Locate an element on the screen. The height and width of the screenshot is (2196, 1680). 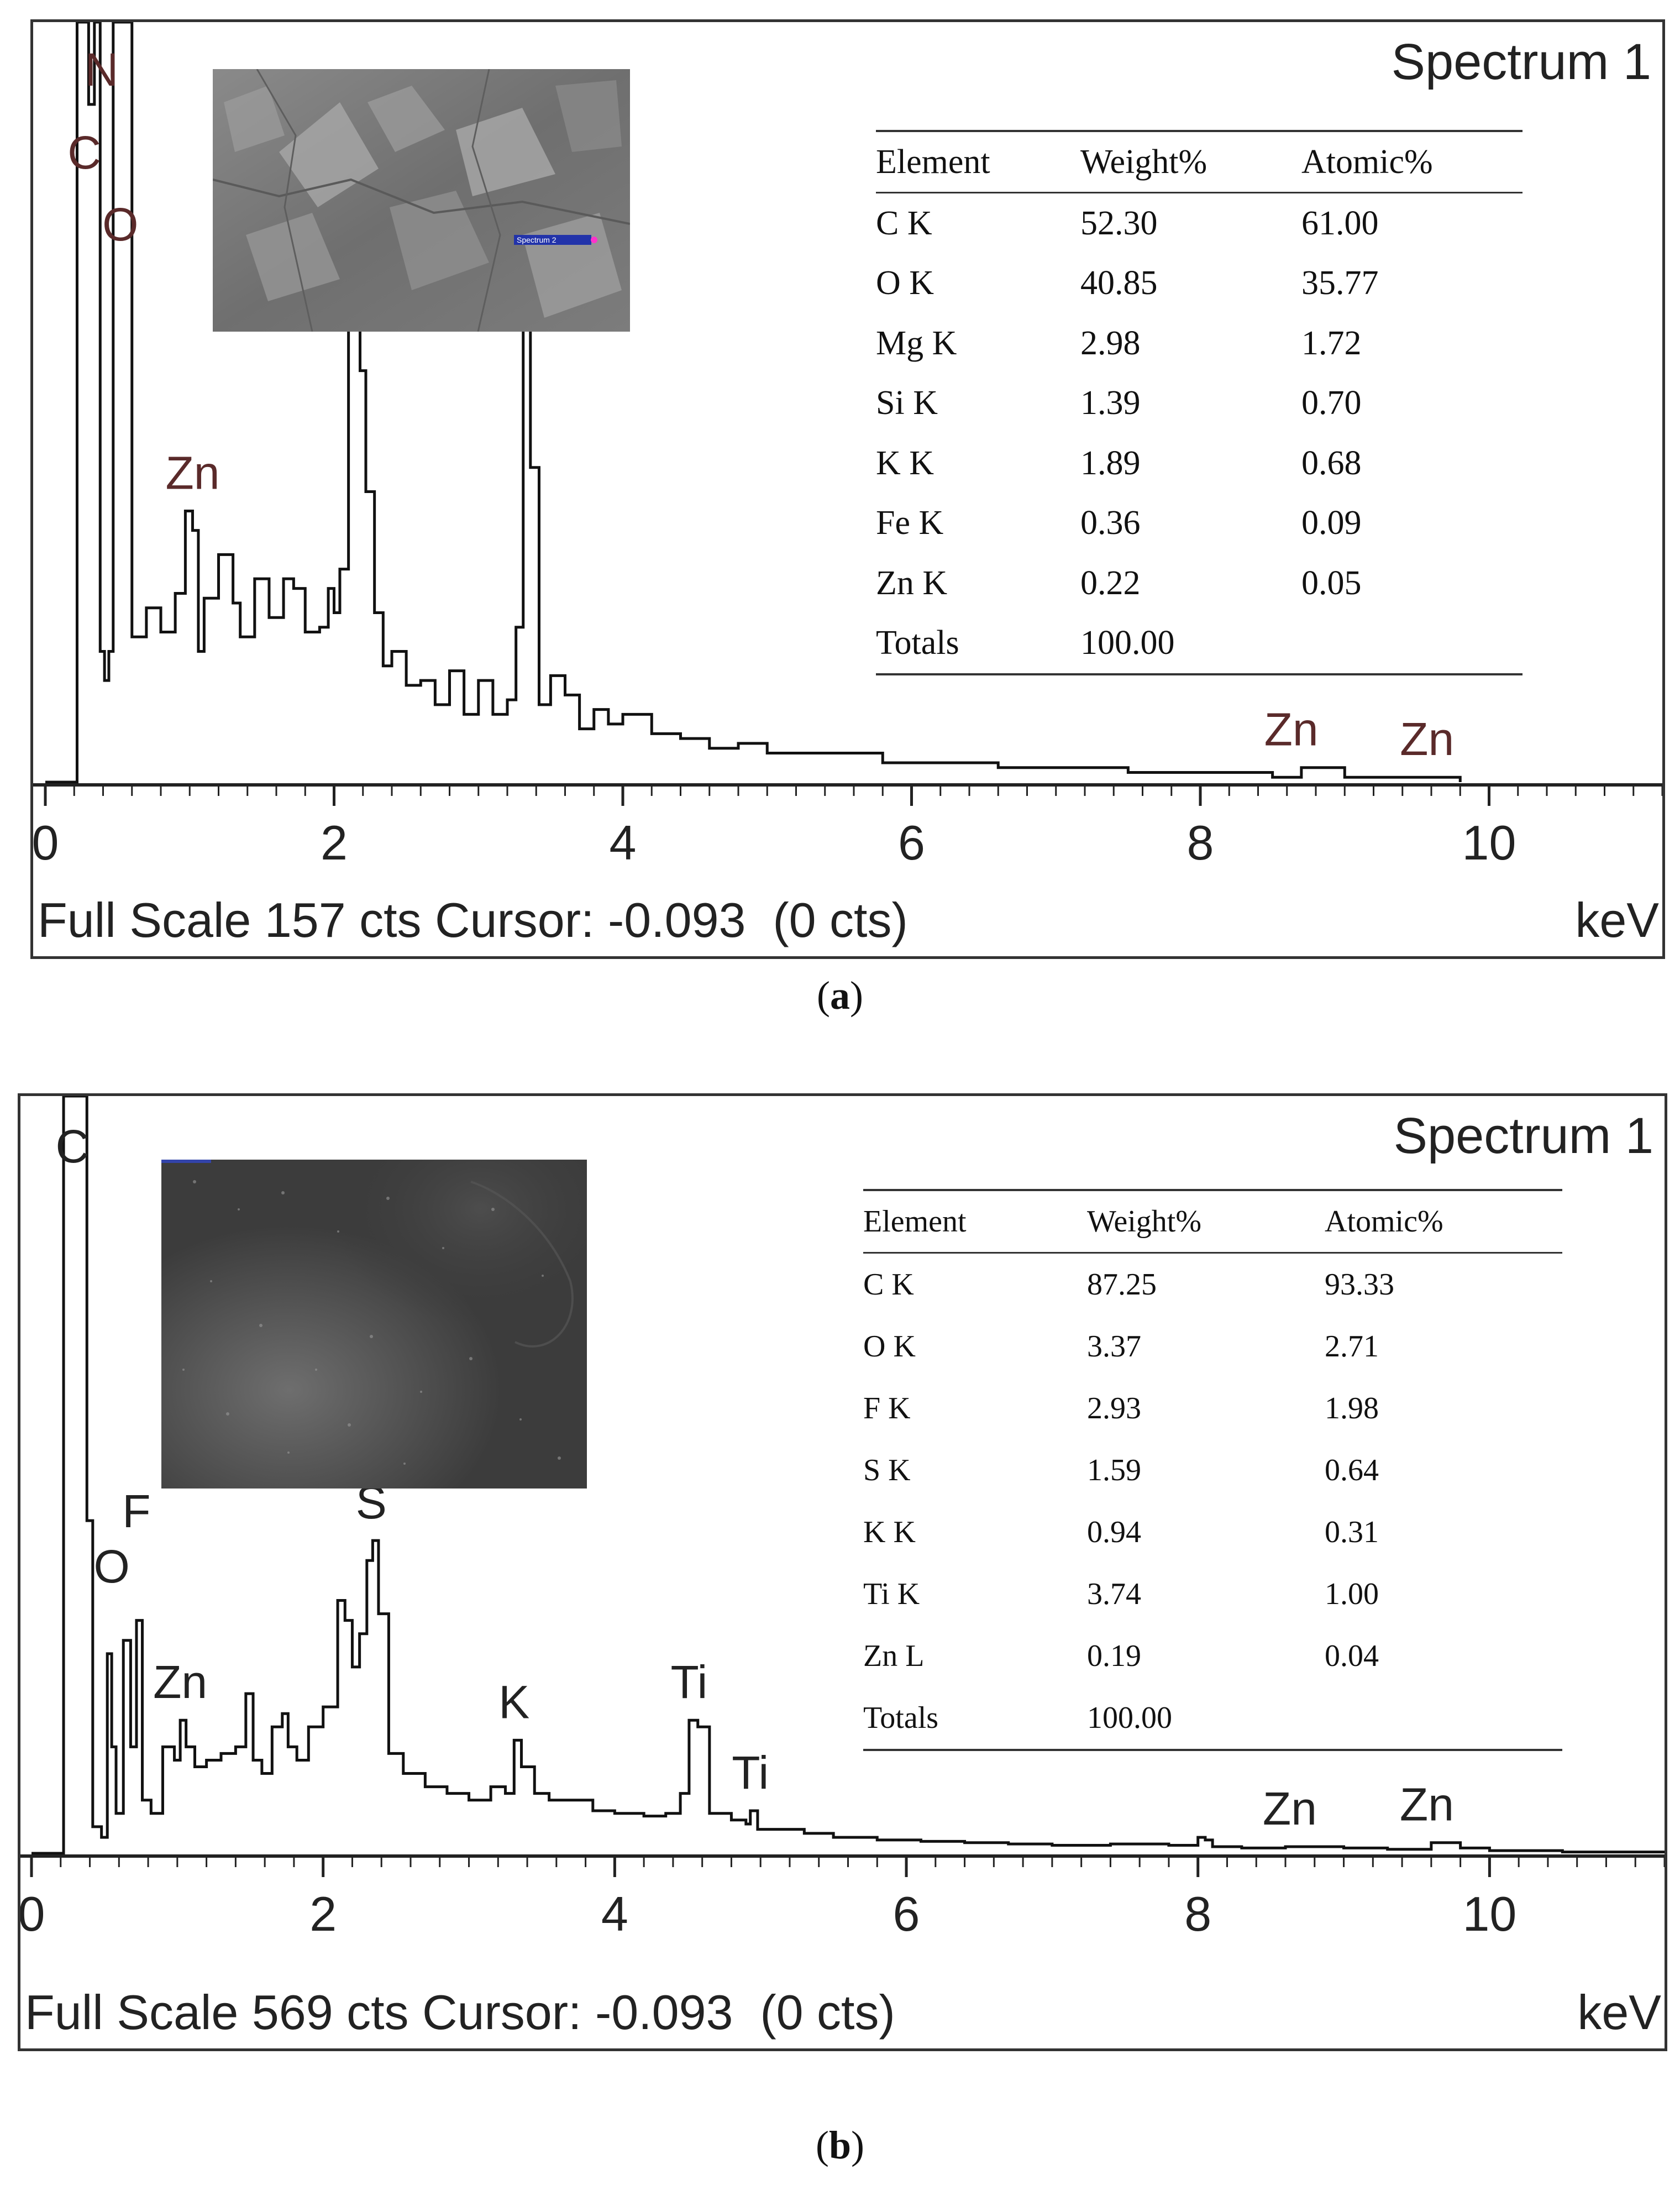
table-cell: 0.94 is located at coordinates (1114, 1532).